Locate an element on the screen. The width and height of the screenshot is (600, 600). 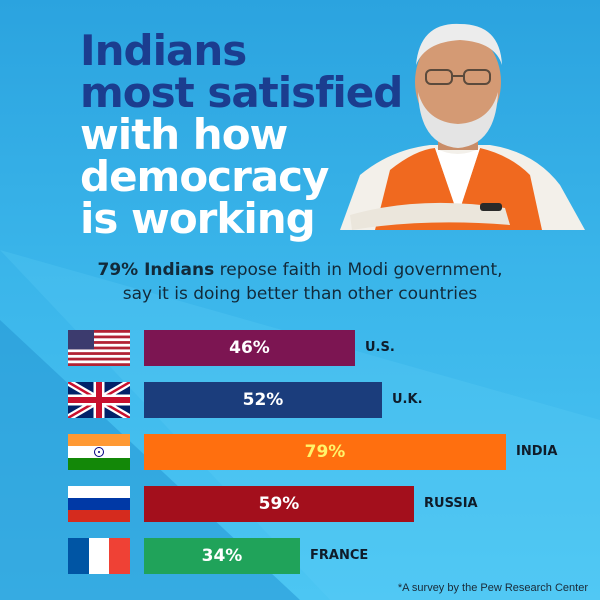
headline-line-5: is working is located at coordinates (198, 218).